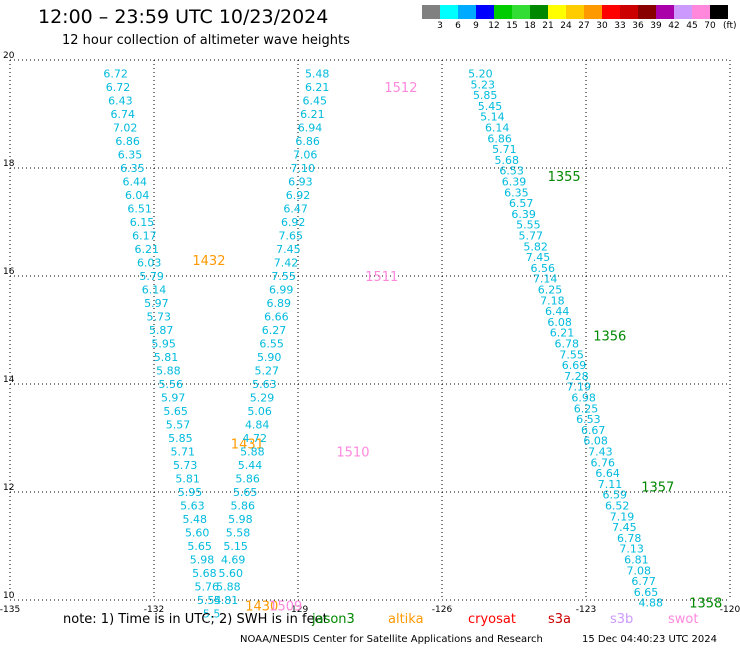 This screenshot has width=740, height=650. What do you see at coordinates (9, 596) in the screenshot?
I see `y-tick-label-5: 10` at bounding box center [9, 596].